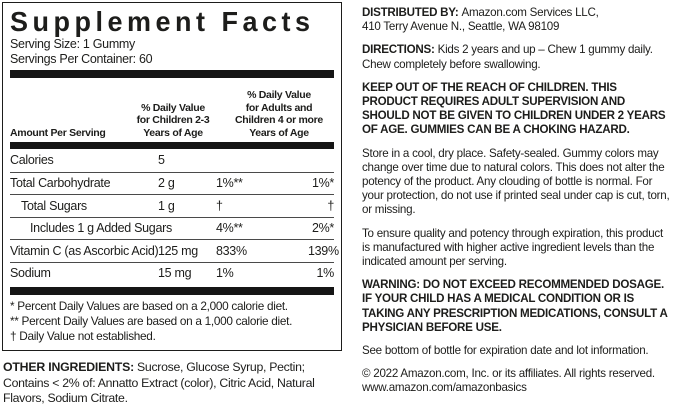 This screenshot has width=679, height=407. What do you see at coordinates (68, 367) in the screenshot?
I see `other-ingredients-label: OTHER INGREDIENTS:` at bounding box center [68, 367].